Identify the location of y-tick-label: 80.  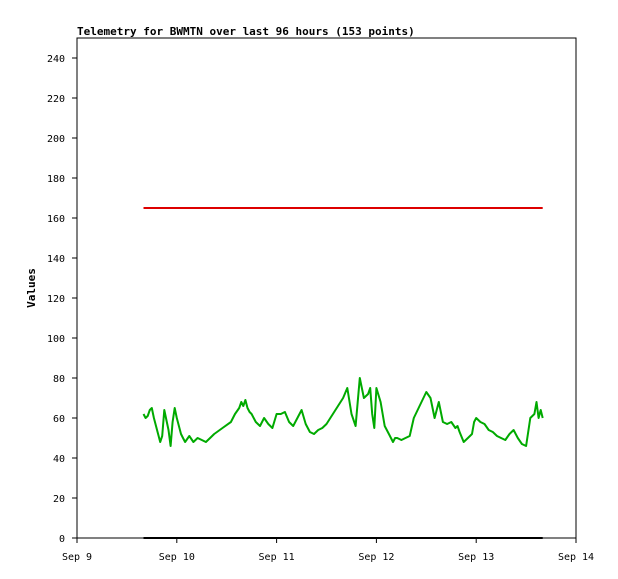
(59, 379).